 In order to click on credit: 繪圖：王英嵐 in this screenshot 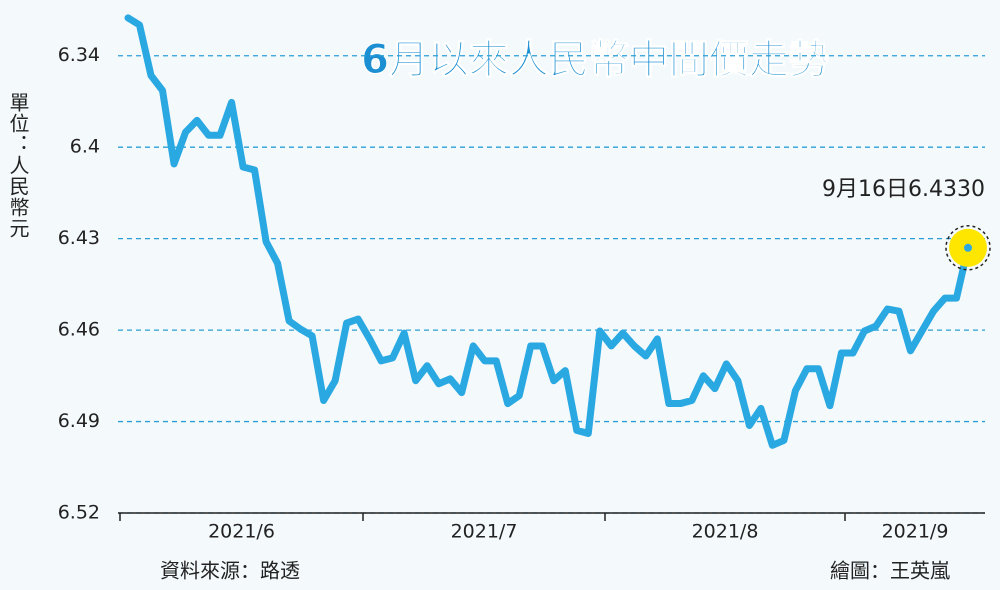, I will do `click(890, 571)`.